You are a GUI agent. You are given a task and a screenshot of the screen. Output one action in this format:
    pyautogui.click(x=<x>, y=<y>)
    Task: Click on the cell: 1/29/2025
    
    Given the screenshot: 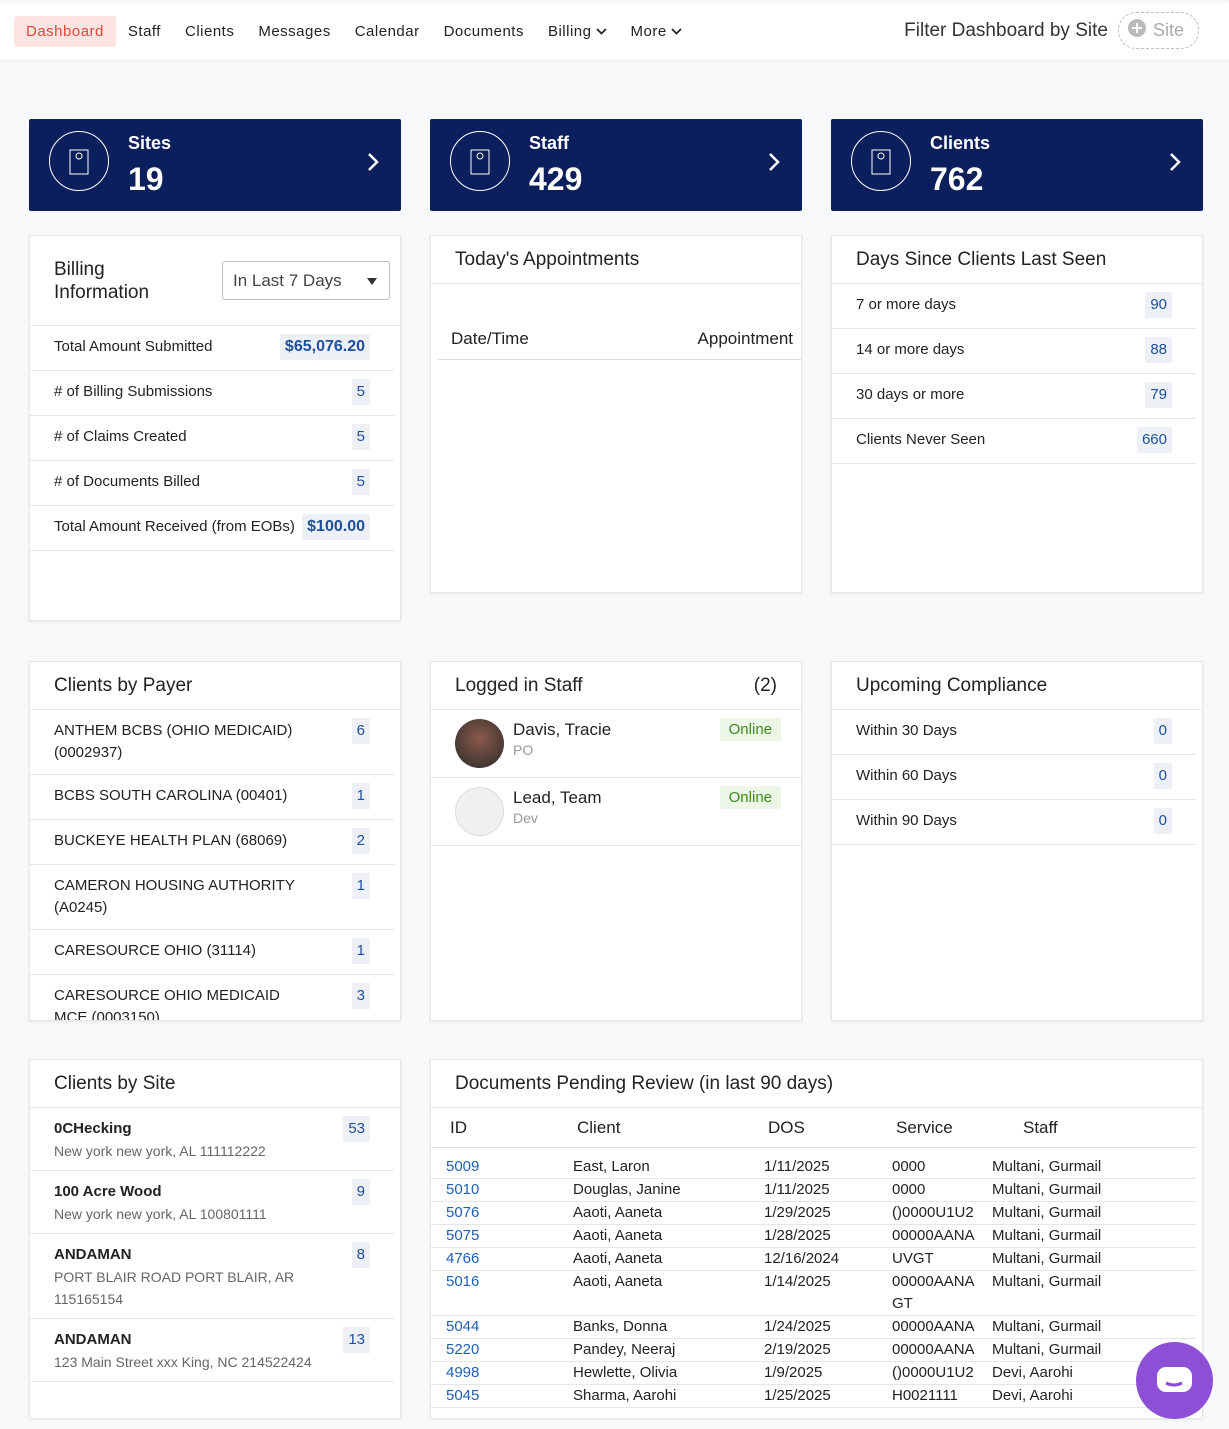 What is the action you would take?
    pyautogui.click(x=797, y=1212)
    